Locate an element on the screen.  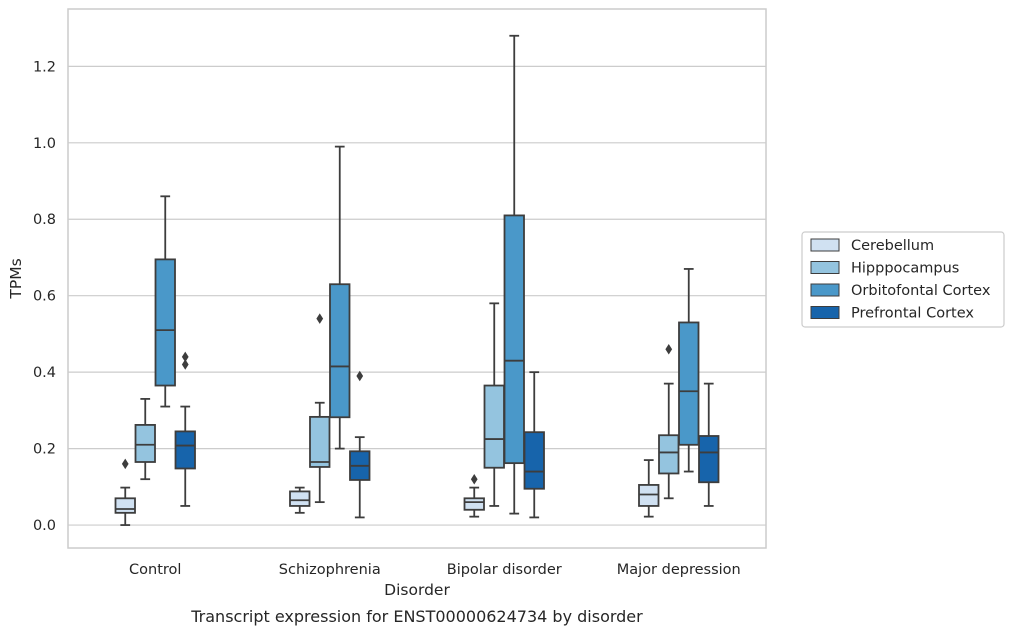
legend-frame is located at coordinates (903, 279).